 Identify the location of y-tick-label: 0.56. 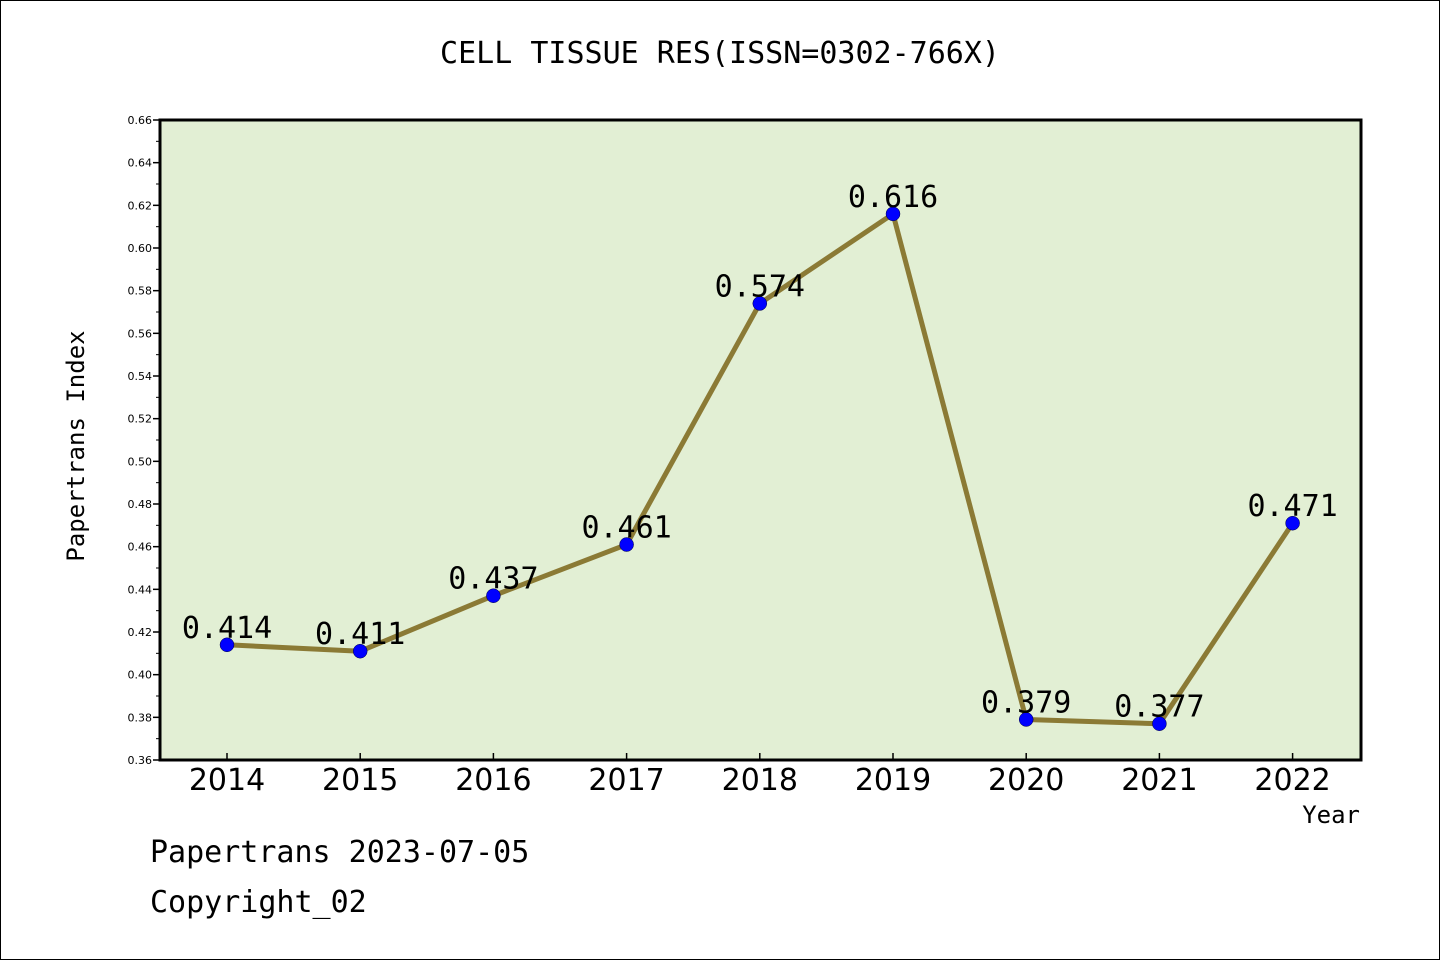
(140, 333).